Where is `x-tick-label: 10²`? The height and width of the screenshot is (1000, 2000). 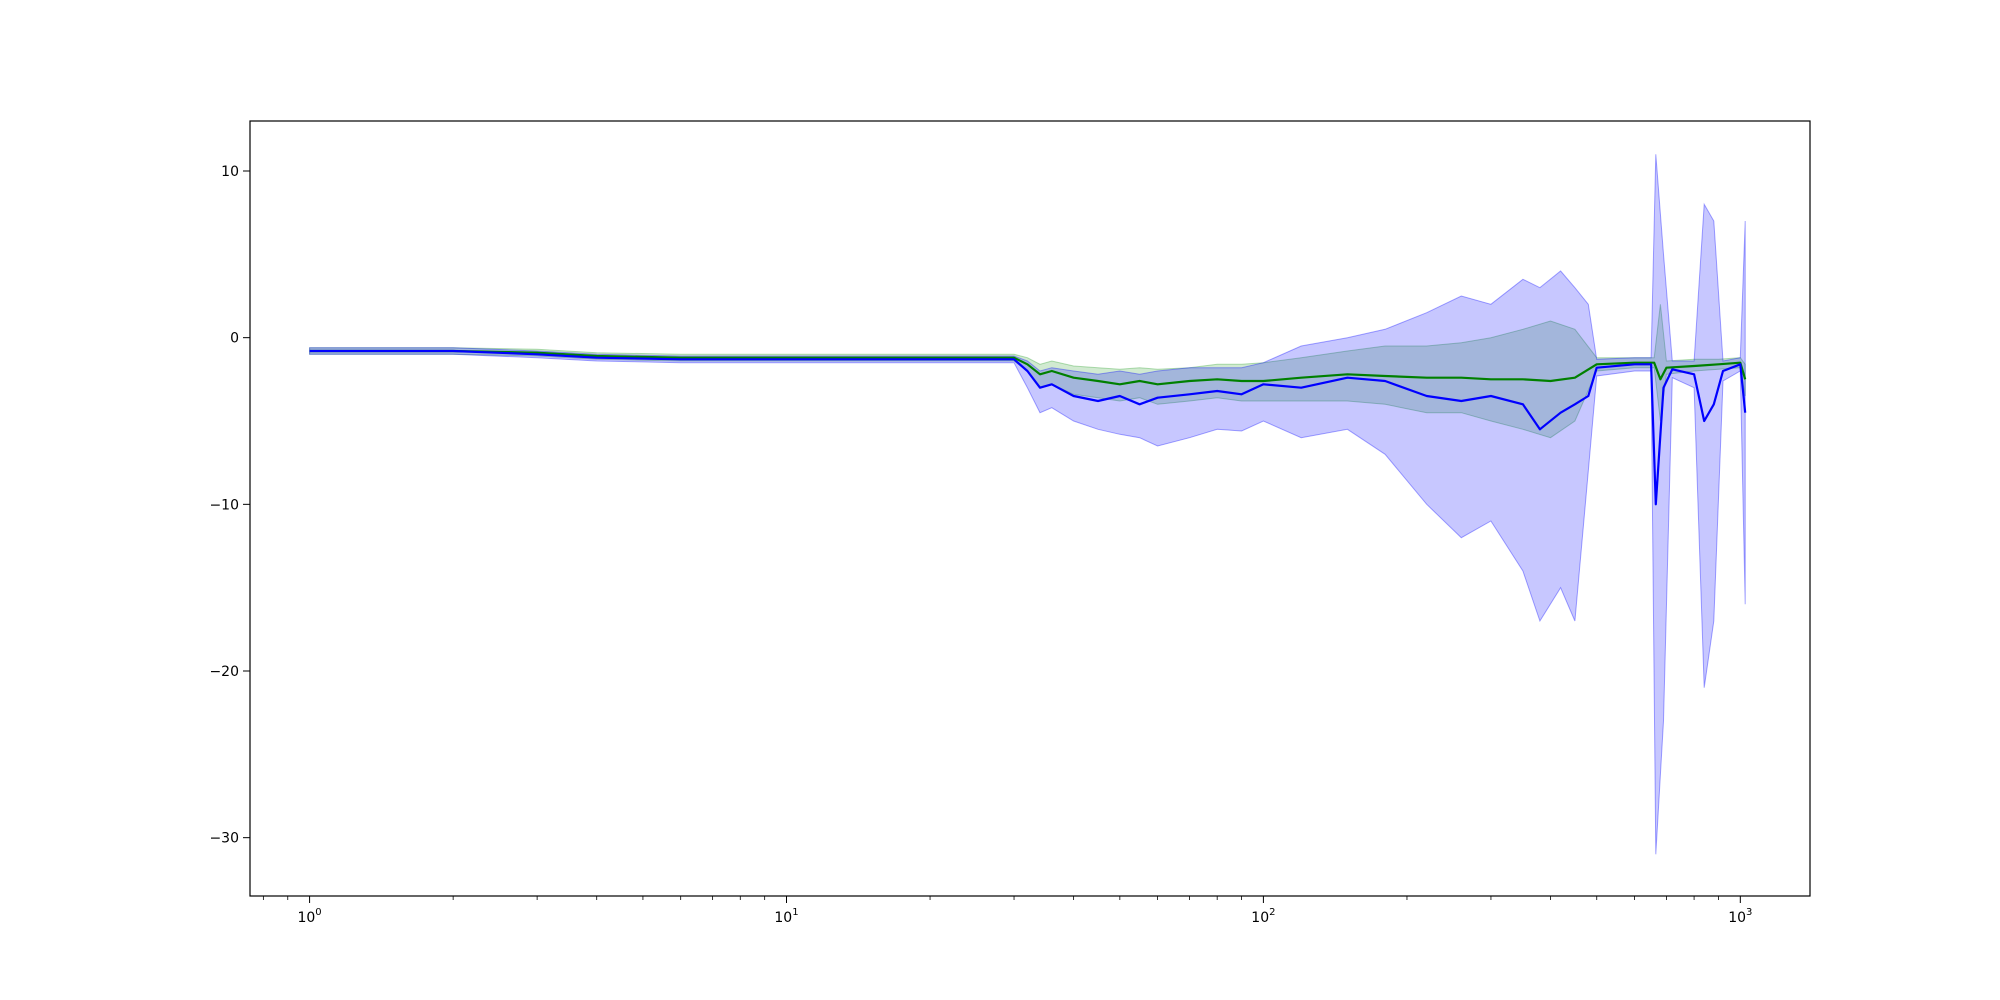 x-tick-label: 10² is located at coordinates (1263, 916).